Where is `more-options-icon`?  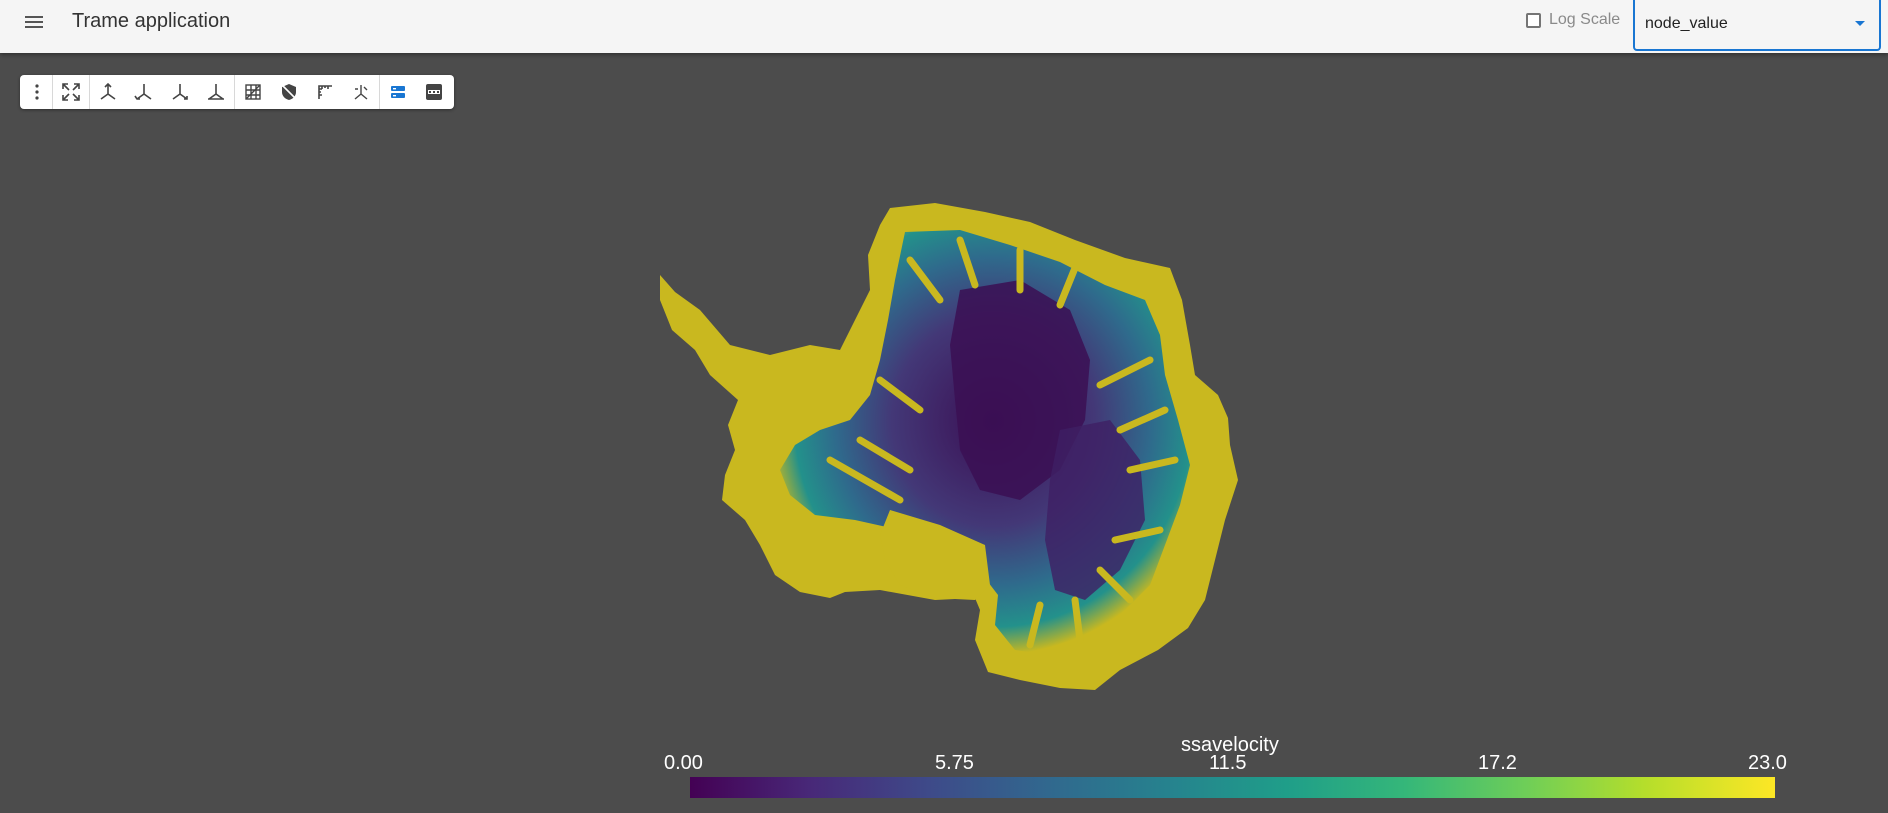
more-options-icon is located at coordinates (37, 92).